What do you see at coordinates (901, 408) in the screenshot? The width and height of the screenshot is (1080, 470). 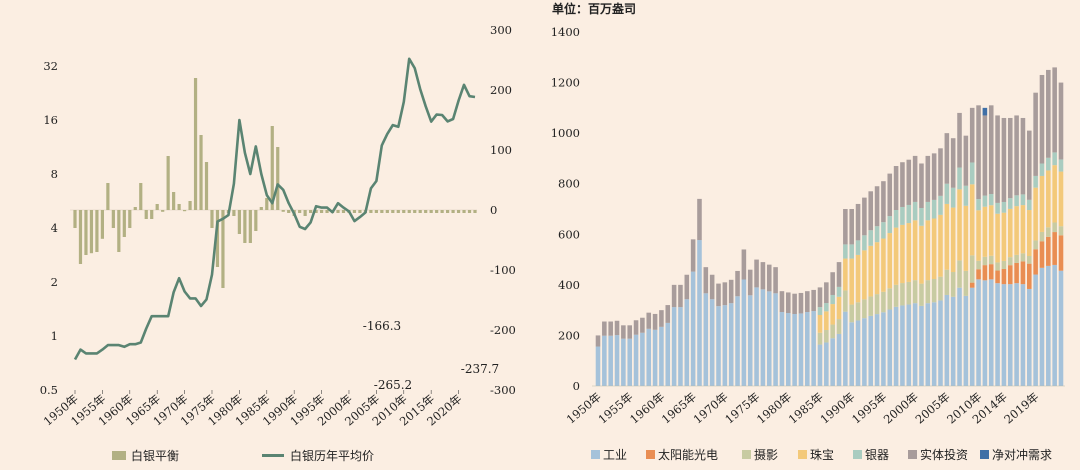 I see `x-axis-tick: 2000年` at bounding box center [901, 408].